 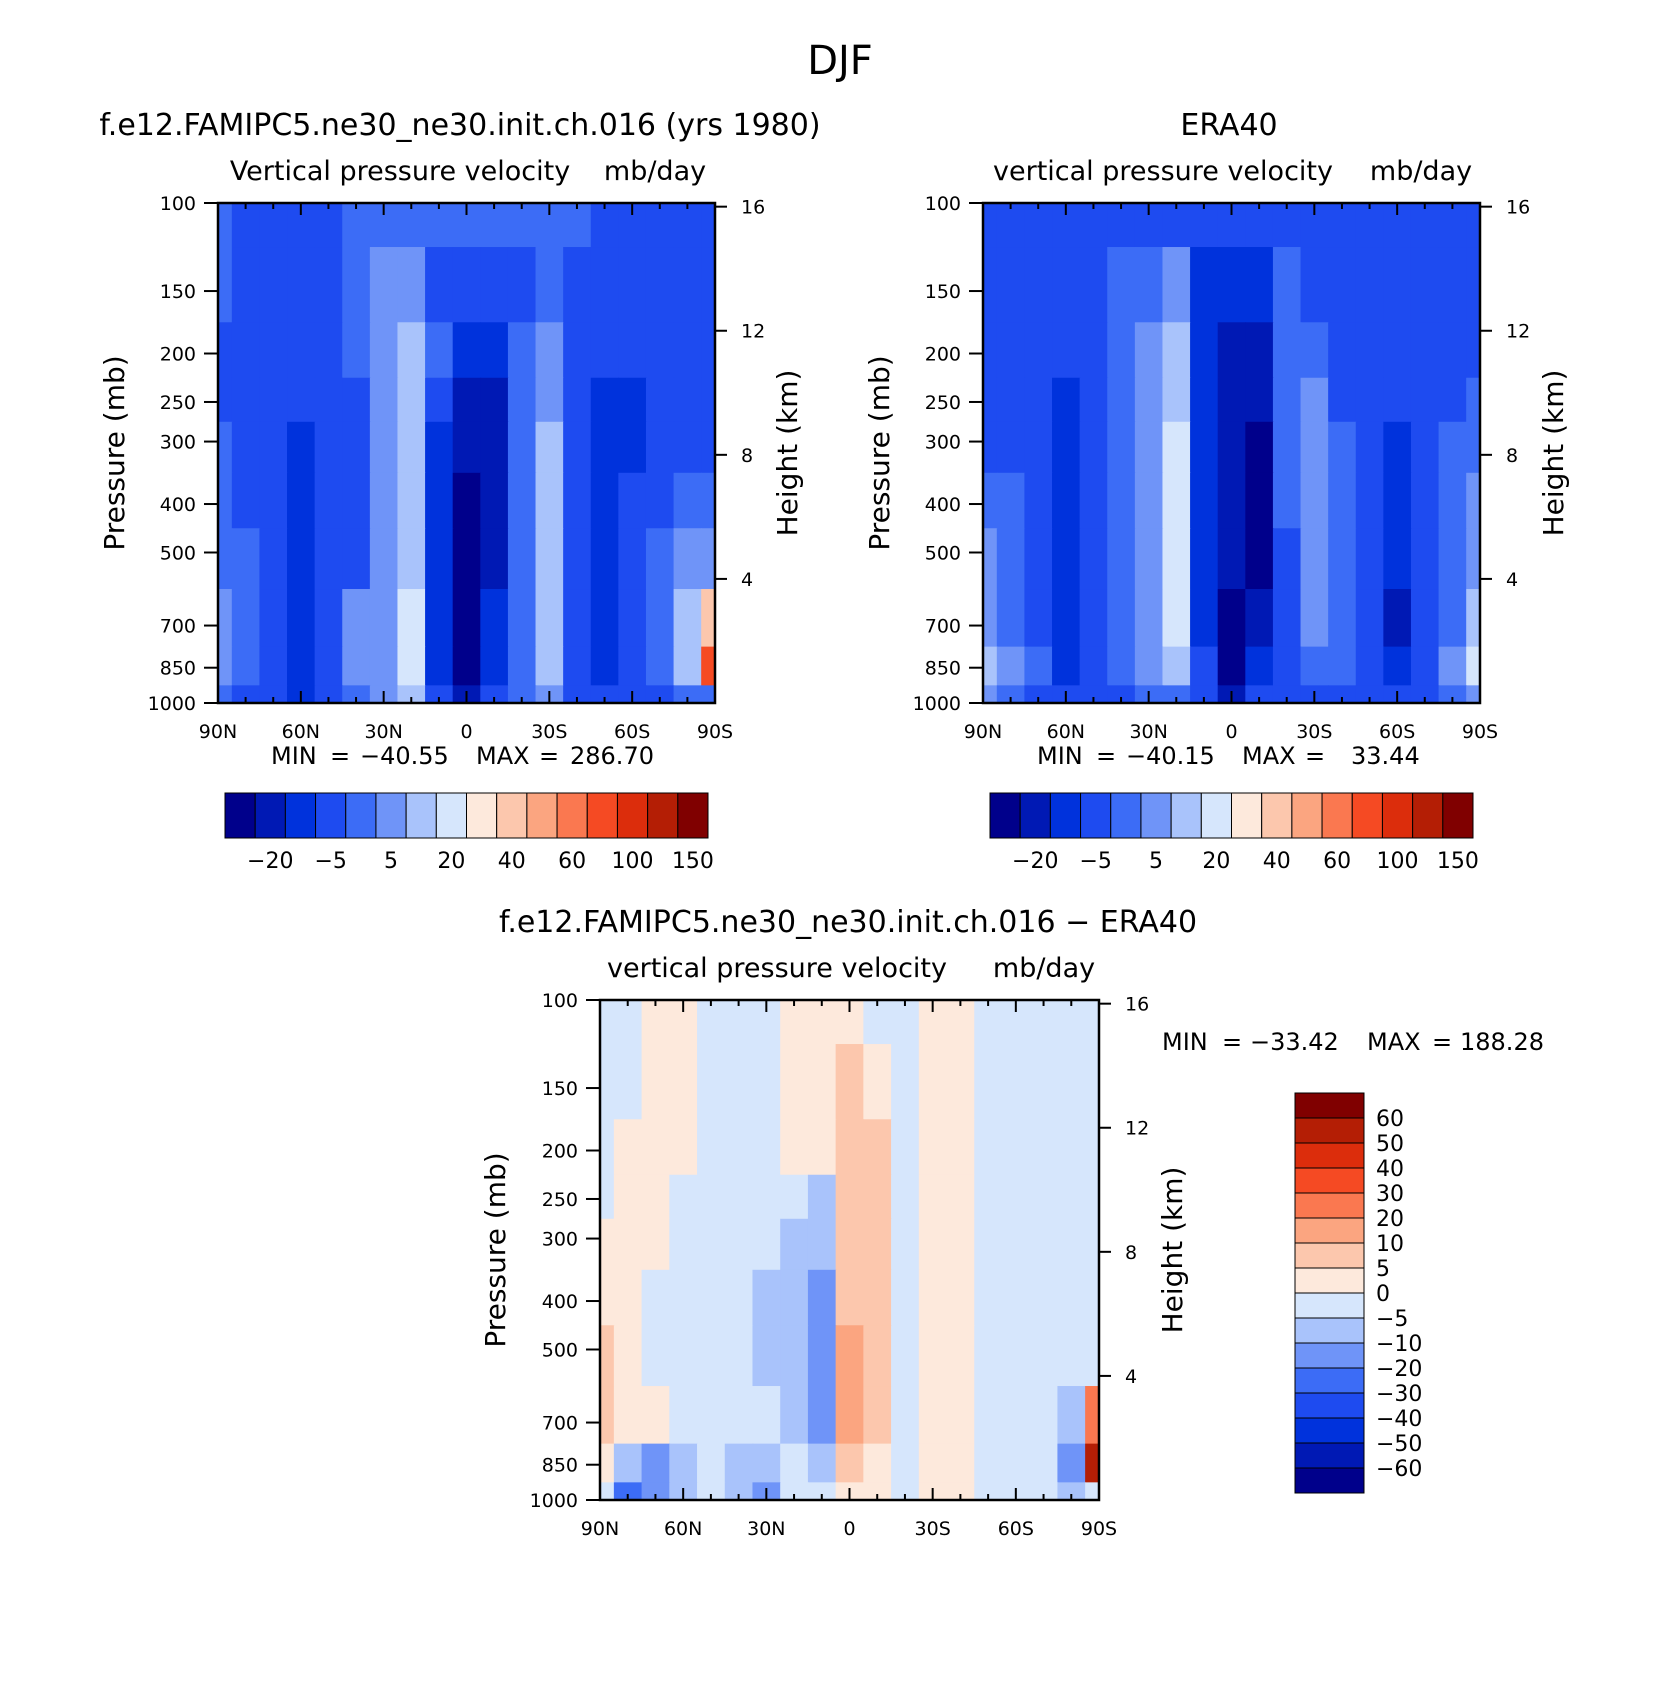 What do you see at coordinates (1480, 732) in the screenshot?
I see `x-tick-label: 90S` at bounding box center [1480, 732].